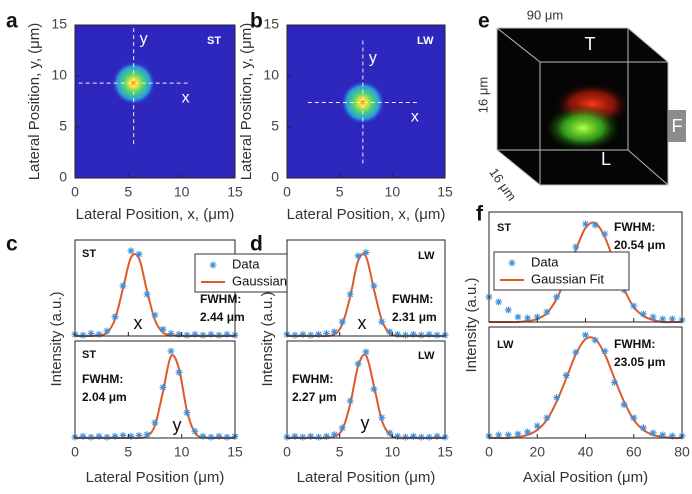 This screenshot has width=692, height=494. I want to click on dimension-label: 90 μm, so click(545, 14).